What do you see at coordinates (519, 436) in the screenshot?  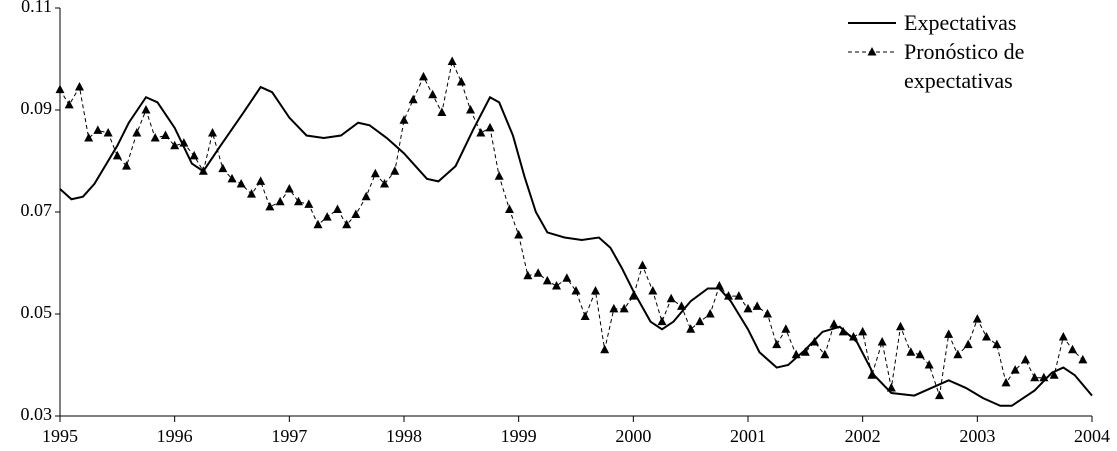 I see `x-tick-label: 1999` at bounding box center [519, 436].